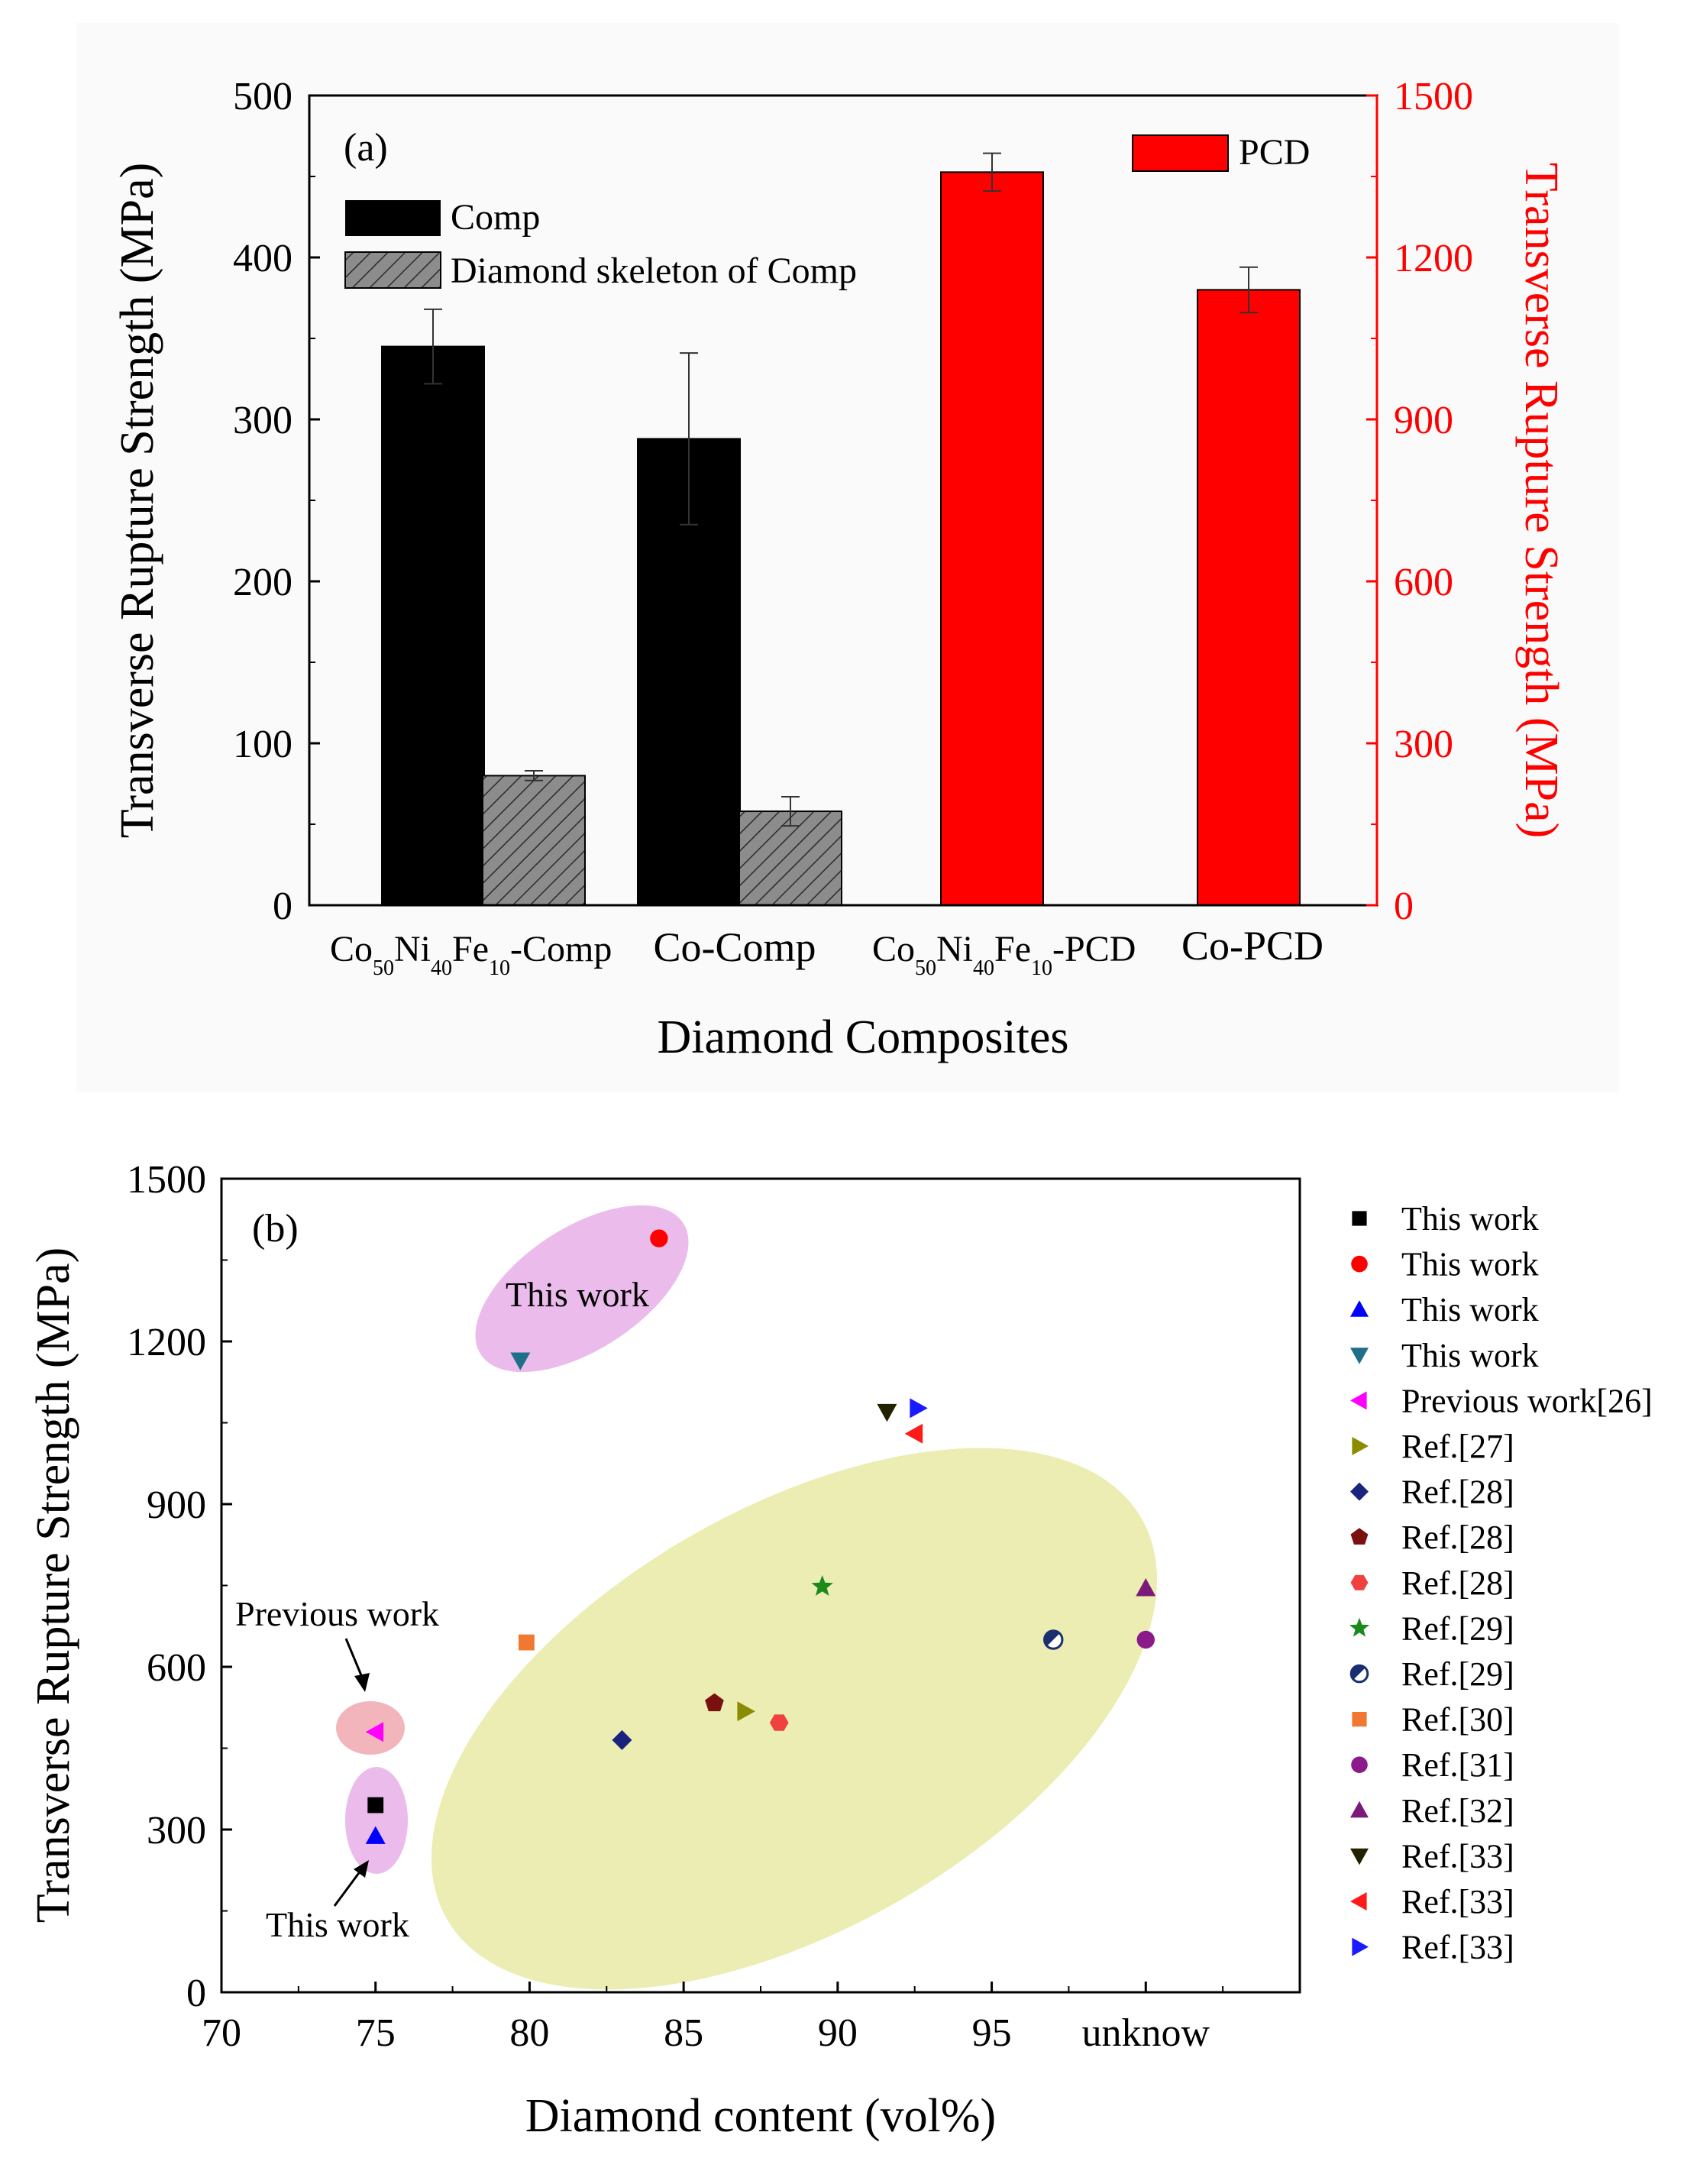  What do you see at coordinates (1457, 1948) in the screenshot?
I see `legend-label-16: Ref.[33]` at bounding box center [1457, 1948].